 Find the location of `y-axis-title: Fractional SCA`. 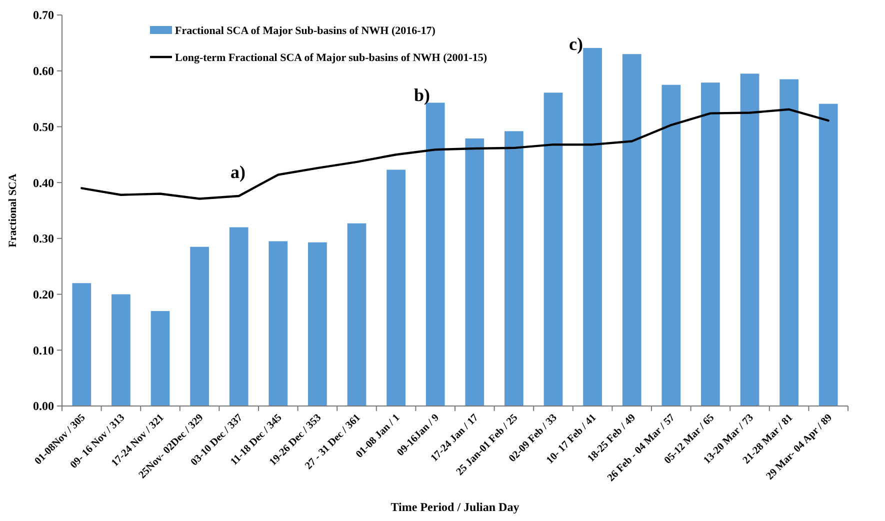

y-axis-title: Fractional SCA is located at coordinates (13, 211).